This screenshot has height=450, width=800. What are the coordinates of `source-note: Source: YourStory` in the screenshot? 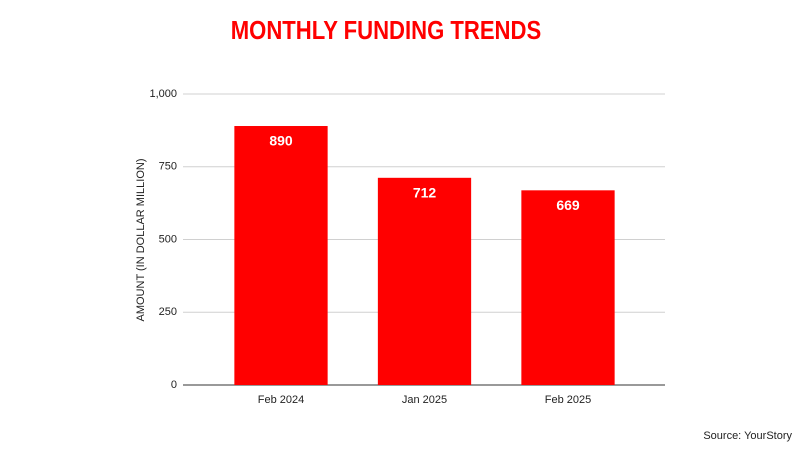 It's located at (747, 436).